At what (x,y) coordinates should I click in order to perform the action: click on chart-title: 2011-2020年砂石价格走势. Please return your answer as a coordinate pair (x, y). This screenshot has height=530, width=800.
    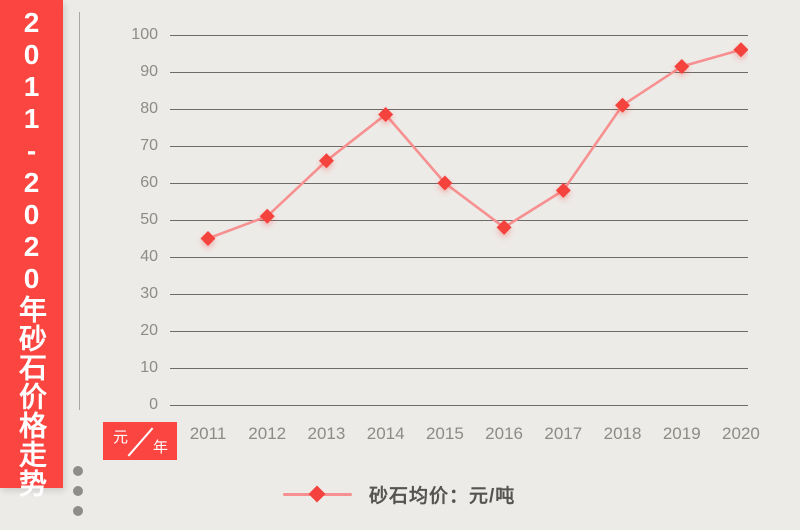
    Looking at the image, I should click on (31, 252).